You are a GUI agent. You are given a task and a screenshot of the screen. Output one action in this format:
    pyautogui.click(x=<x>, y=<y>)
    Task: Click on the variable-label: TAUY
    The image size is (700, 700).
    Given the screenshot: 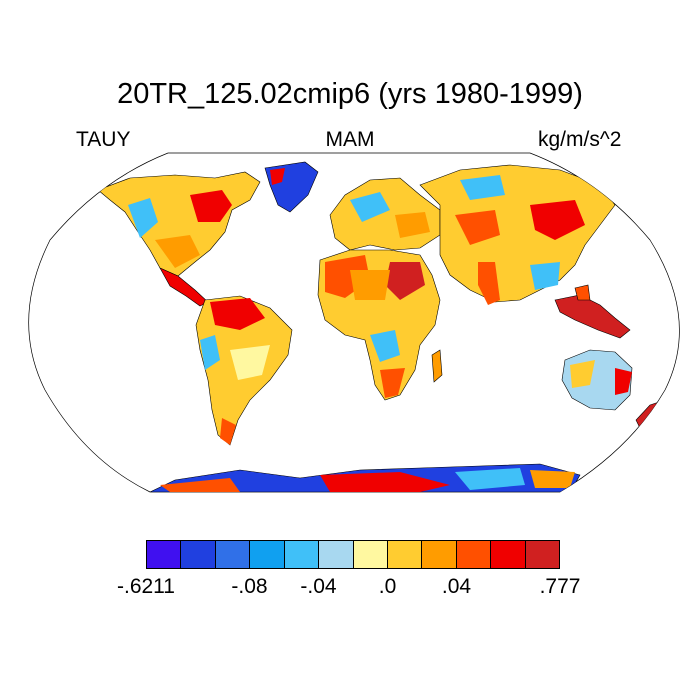 What is the action you would take?
    pyautogui.click(x=103, y=139)
    